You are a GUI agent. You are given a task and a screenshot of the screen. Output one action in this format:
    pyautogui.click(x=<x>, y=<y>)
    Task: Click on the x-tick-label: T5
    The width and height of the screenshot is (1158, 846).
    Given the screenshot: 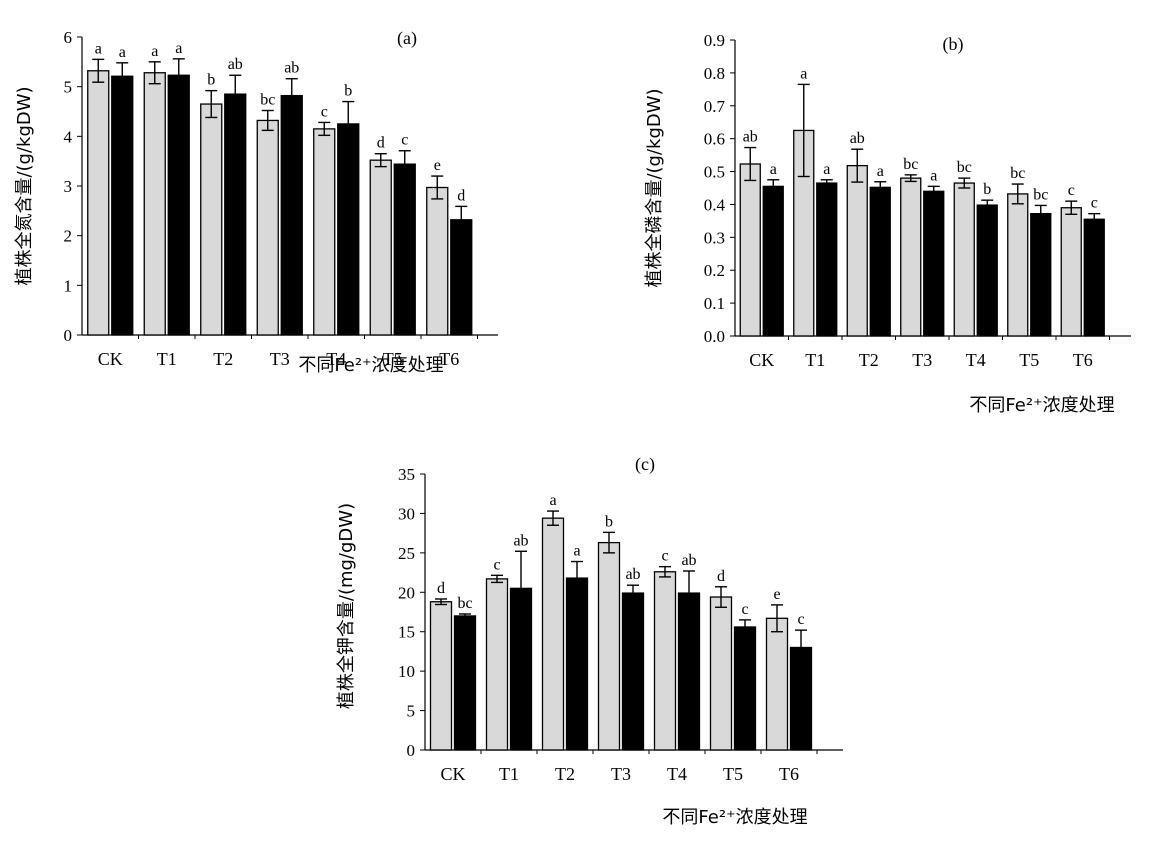 What is the action you would take?
    pyautogui.click(x=393, y=359)
    